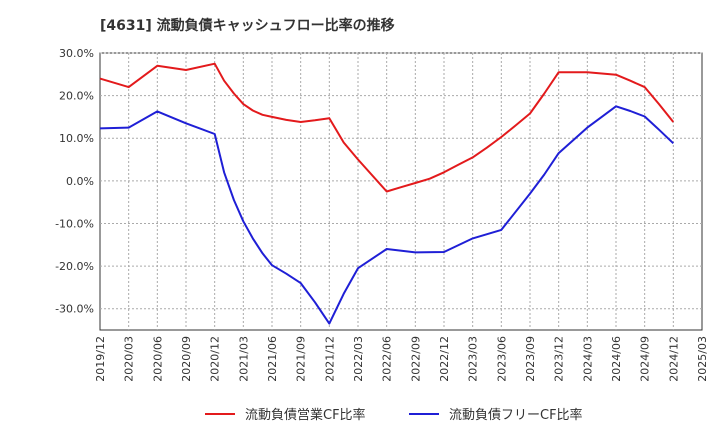  Describe the element at coordinates (501, 359) in the screenshot. I see `x-tick-label: 2023/06` at that location.